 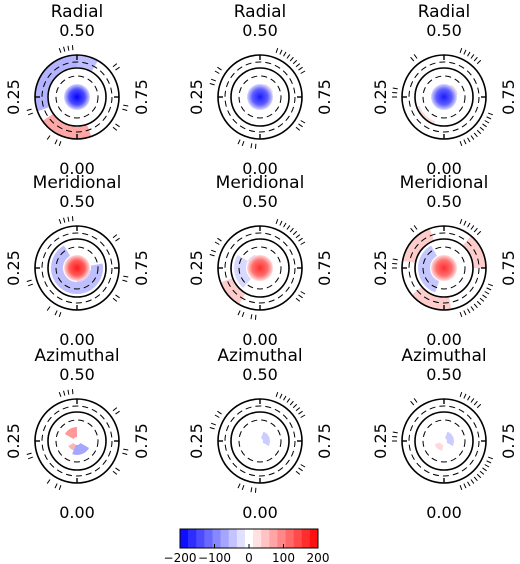 What do you see at coordinates (283, 557) in the screenshot?
I see `colorbar-tick-label: 100` at bounding box center [283, 557].